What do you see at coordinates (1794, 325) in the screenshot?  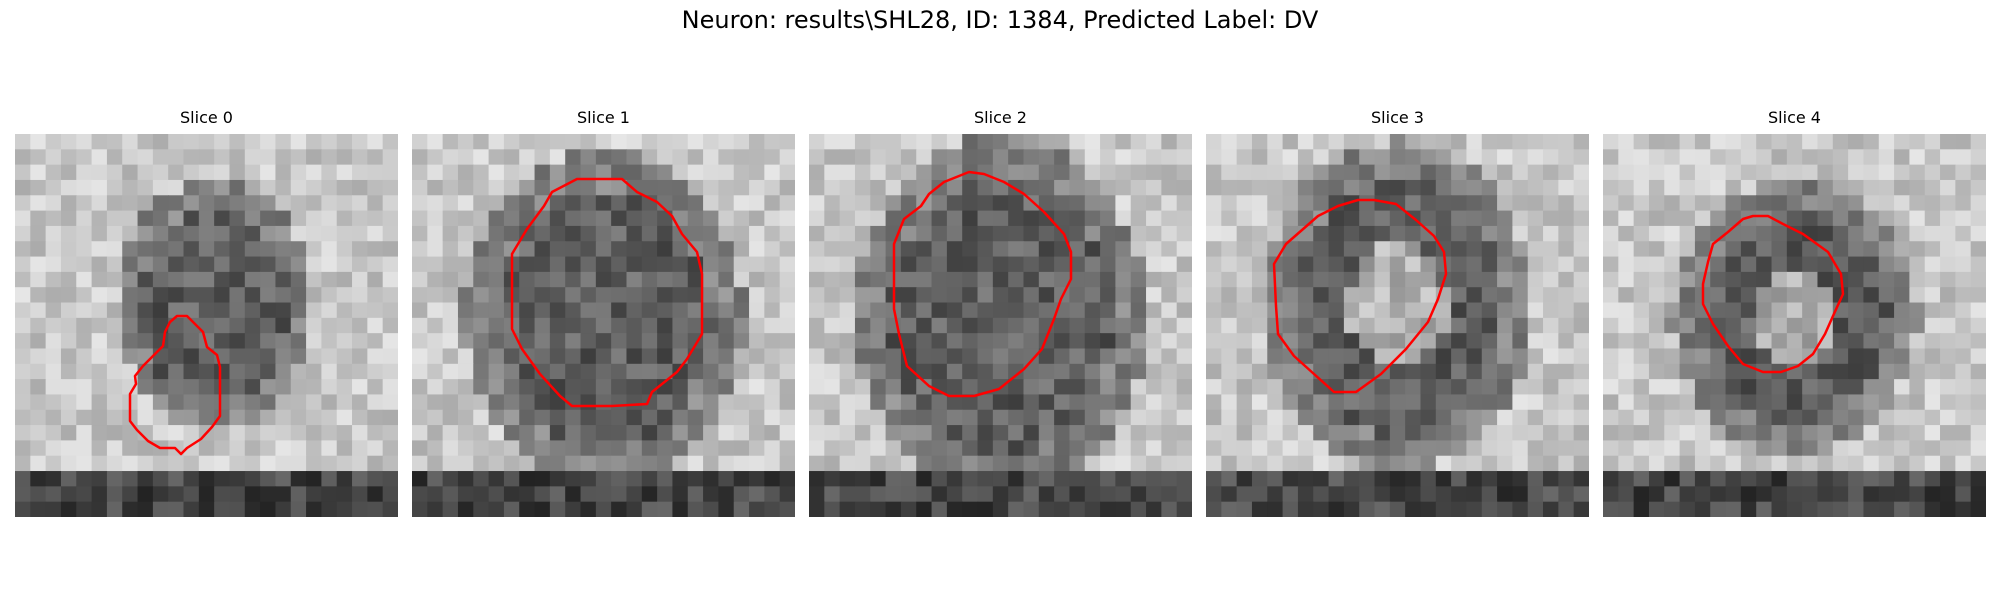 I see `grayscale-pixels` at bounding box center [1794, 325].